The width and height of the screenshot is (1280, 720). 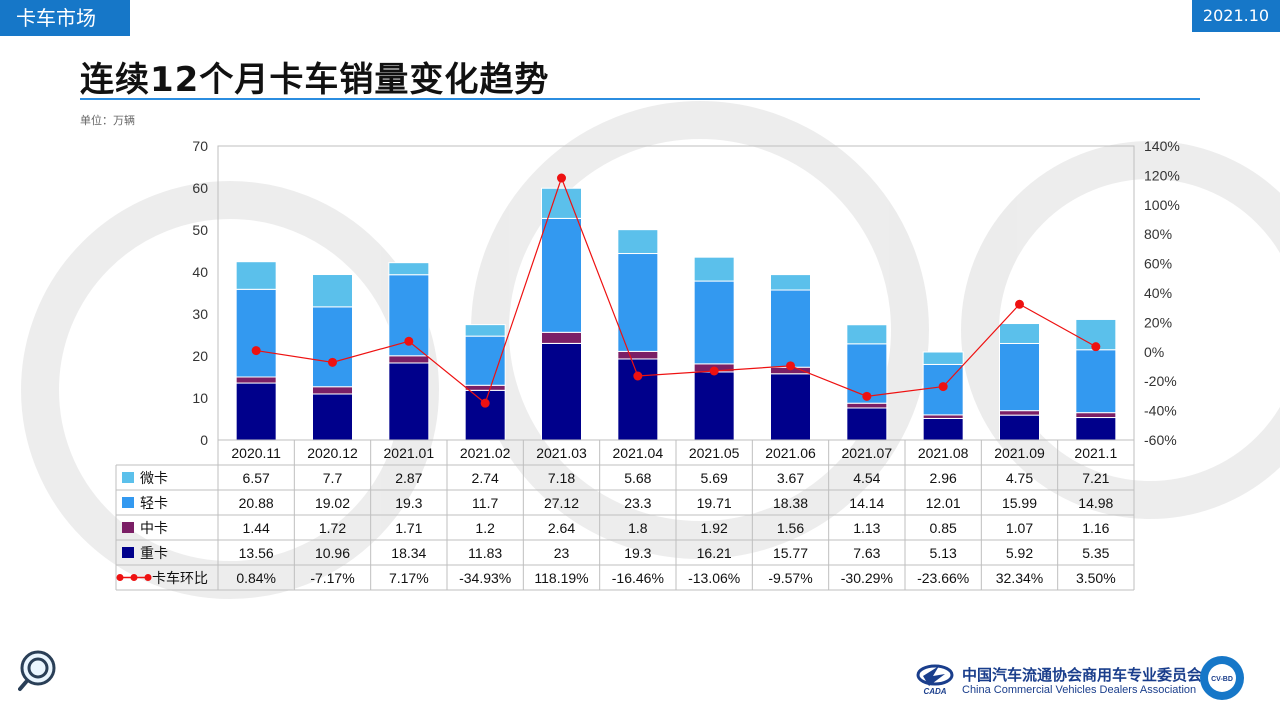 I want to click on table-cell: 3.67, so click(x=790, y=478).